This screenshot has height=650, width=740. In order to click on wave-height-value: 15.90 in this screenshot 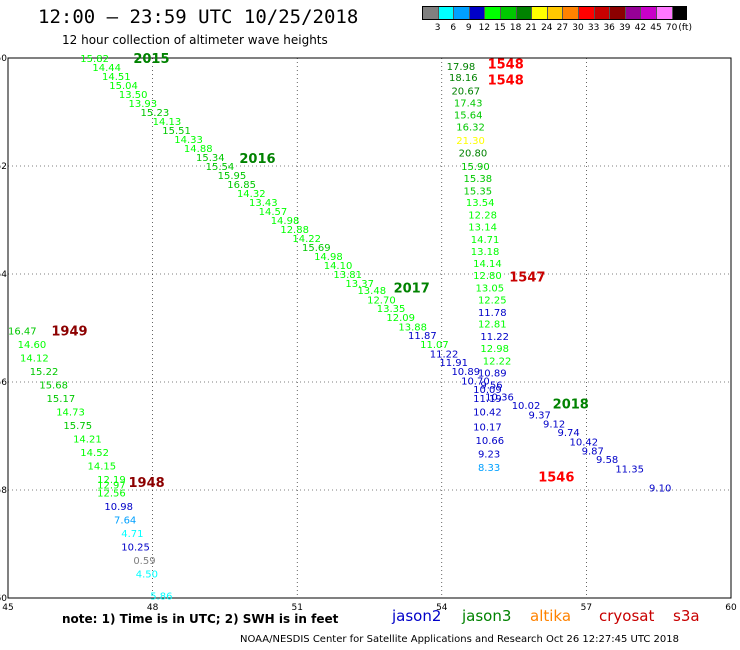, I will do `click(475, 167)`.